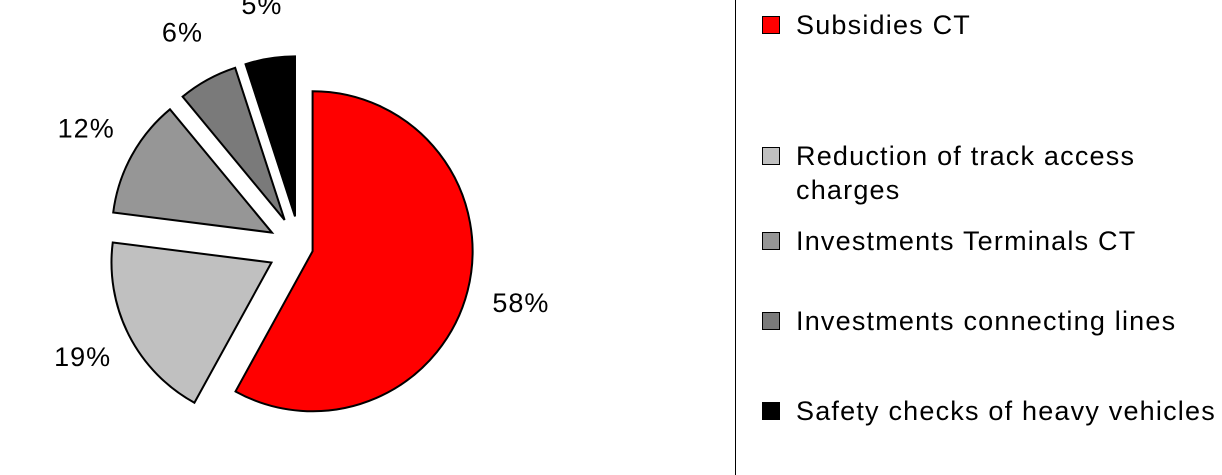 The image size is (1222, 475). What do you see at coordinates (966, 173) in the screenshot?
I see `legend-label: Reduction of track access charges` at bounding box center [966, 173].